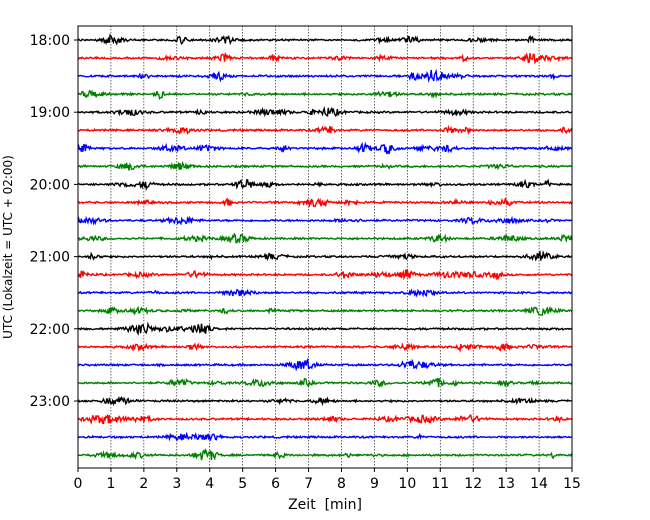 The width and height of the screenshot is (650, 520). I want to click on y-tick-label: 21:00, so click(50, 258).